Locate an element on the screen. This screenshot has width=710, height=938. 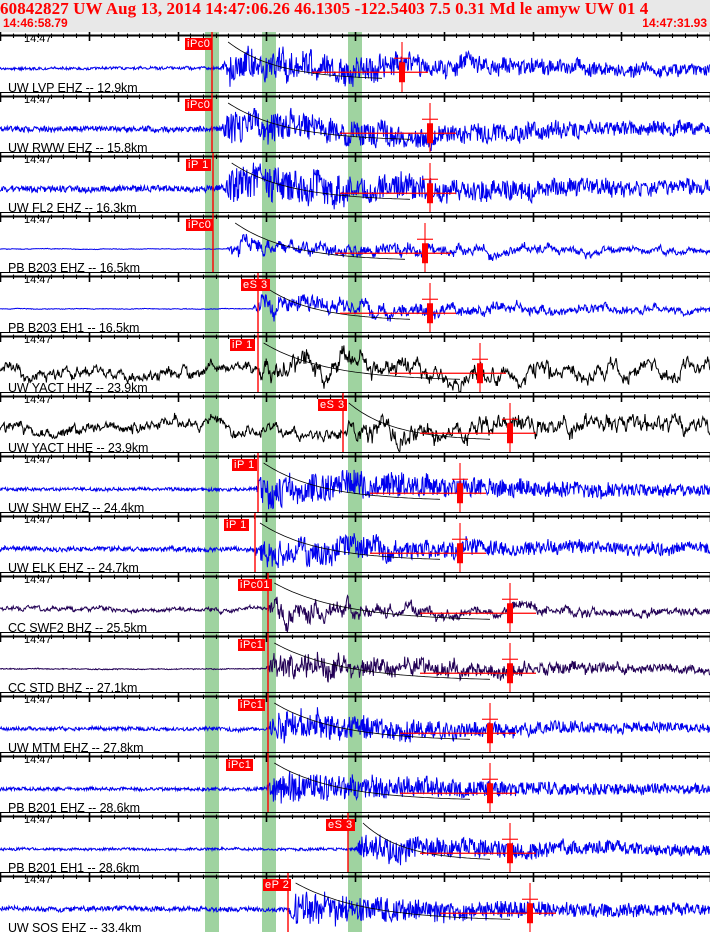
trace-panel: eS 3 14:47 PB B203 EH1 -- 16.5km is located at coordinates (355, 302).